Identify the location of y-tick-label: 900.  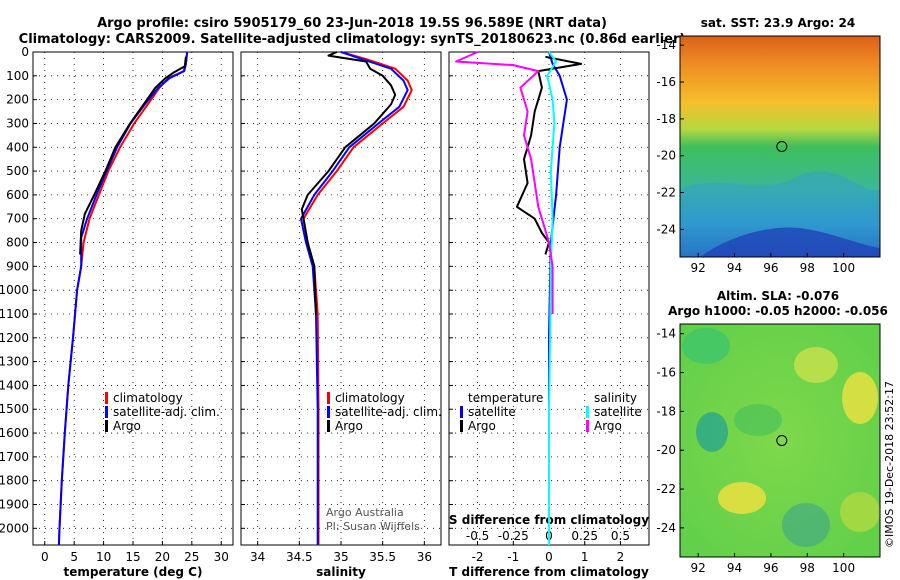
(17, 266).